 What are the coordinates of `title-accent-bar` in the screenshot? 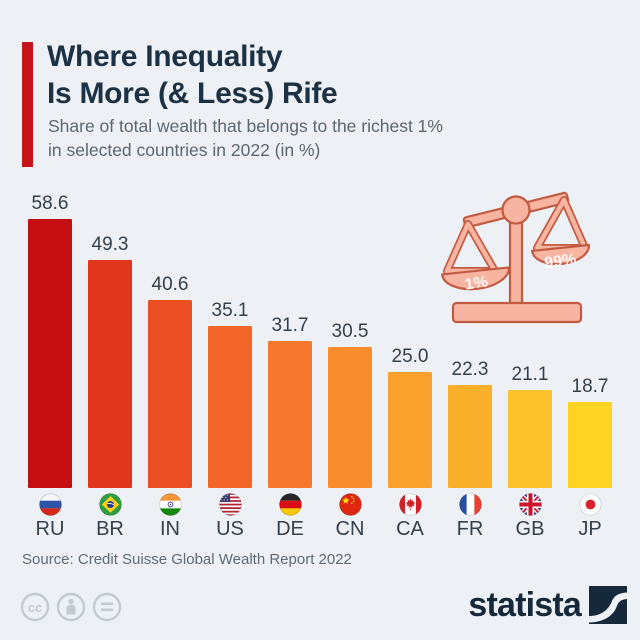 It's located at (27, 104).